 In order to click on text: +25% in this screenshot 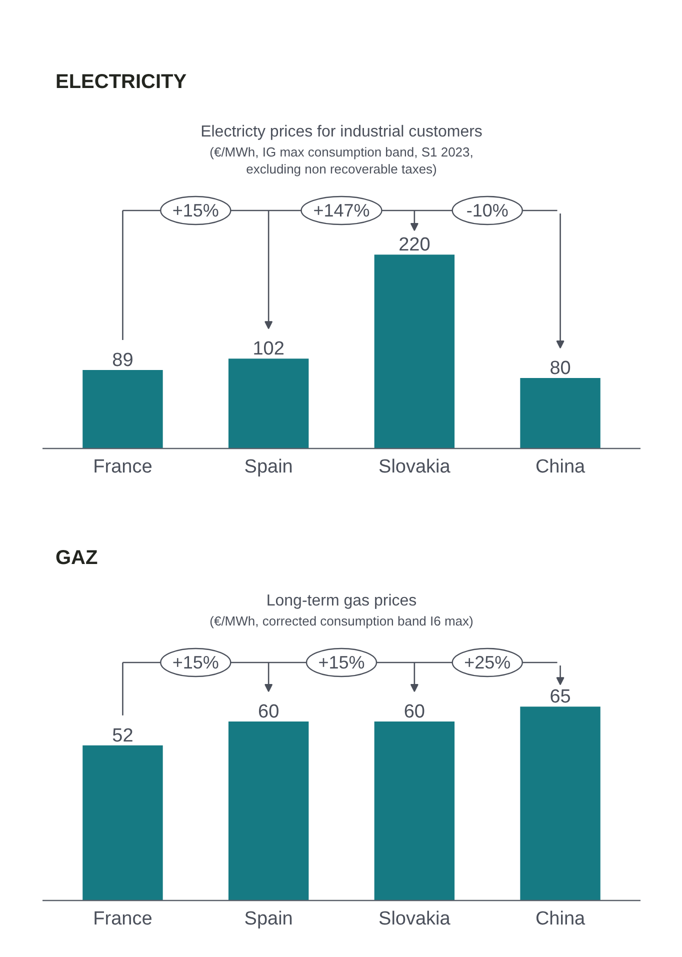, I will do `click(487, 662)`.